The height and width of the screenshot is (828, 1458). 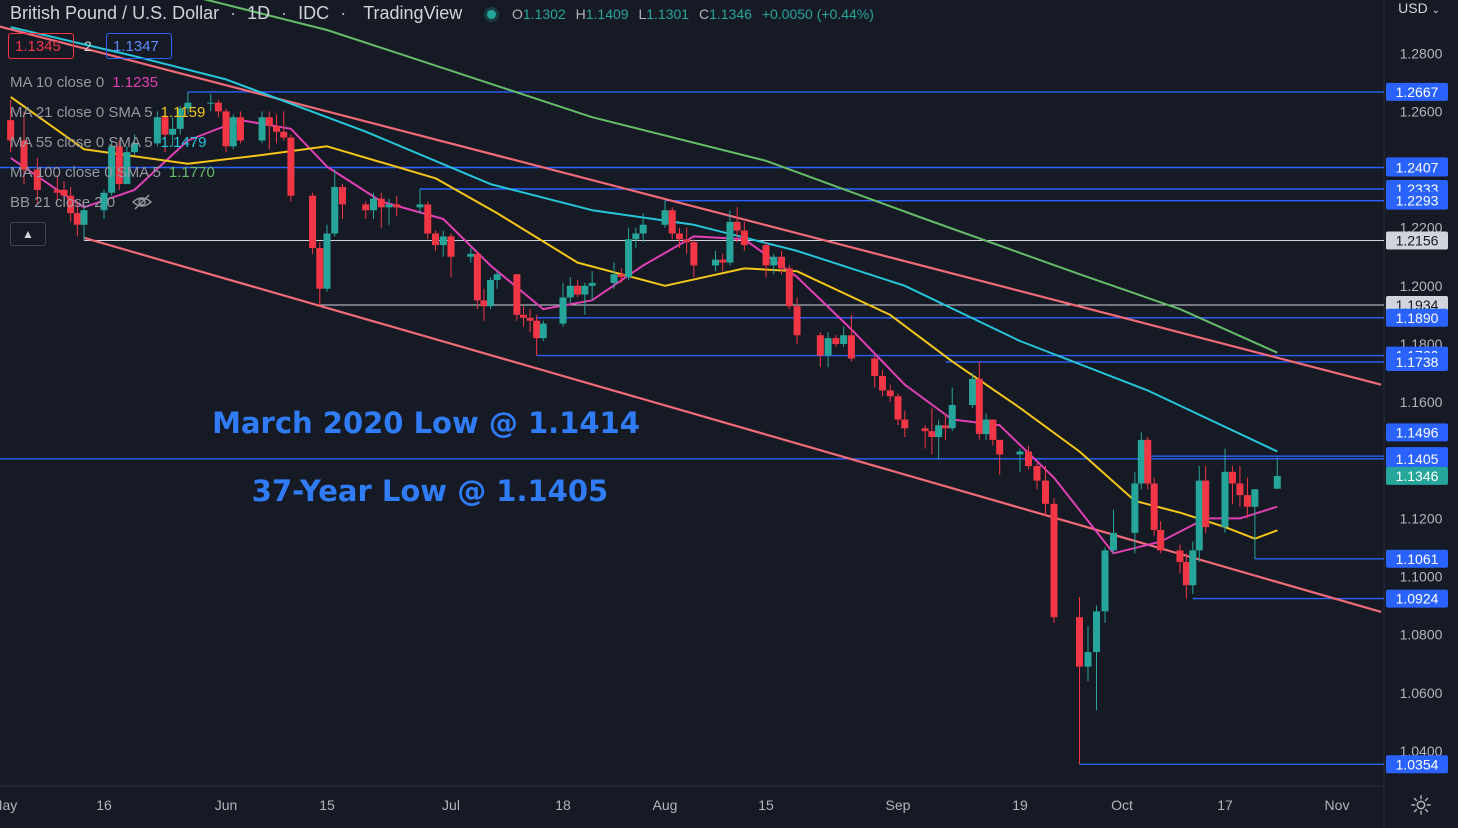 I want to click on source-label: IDC, so click(x=314, y=13).